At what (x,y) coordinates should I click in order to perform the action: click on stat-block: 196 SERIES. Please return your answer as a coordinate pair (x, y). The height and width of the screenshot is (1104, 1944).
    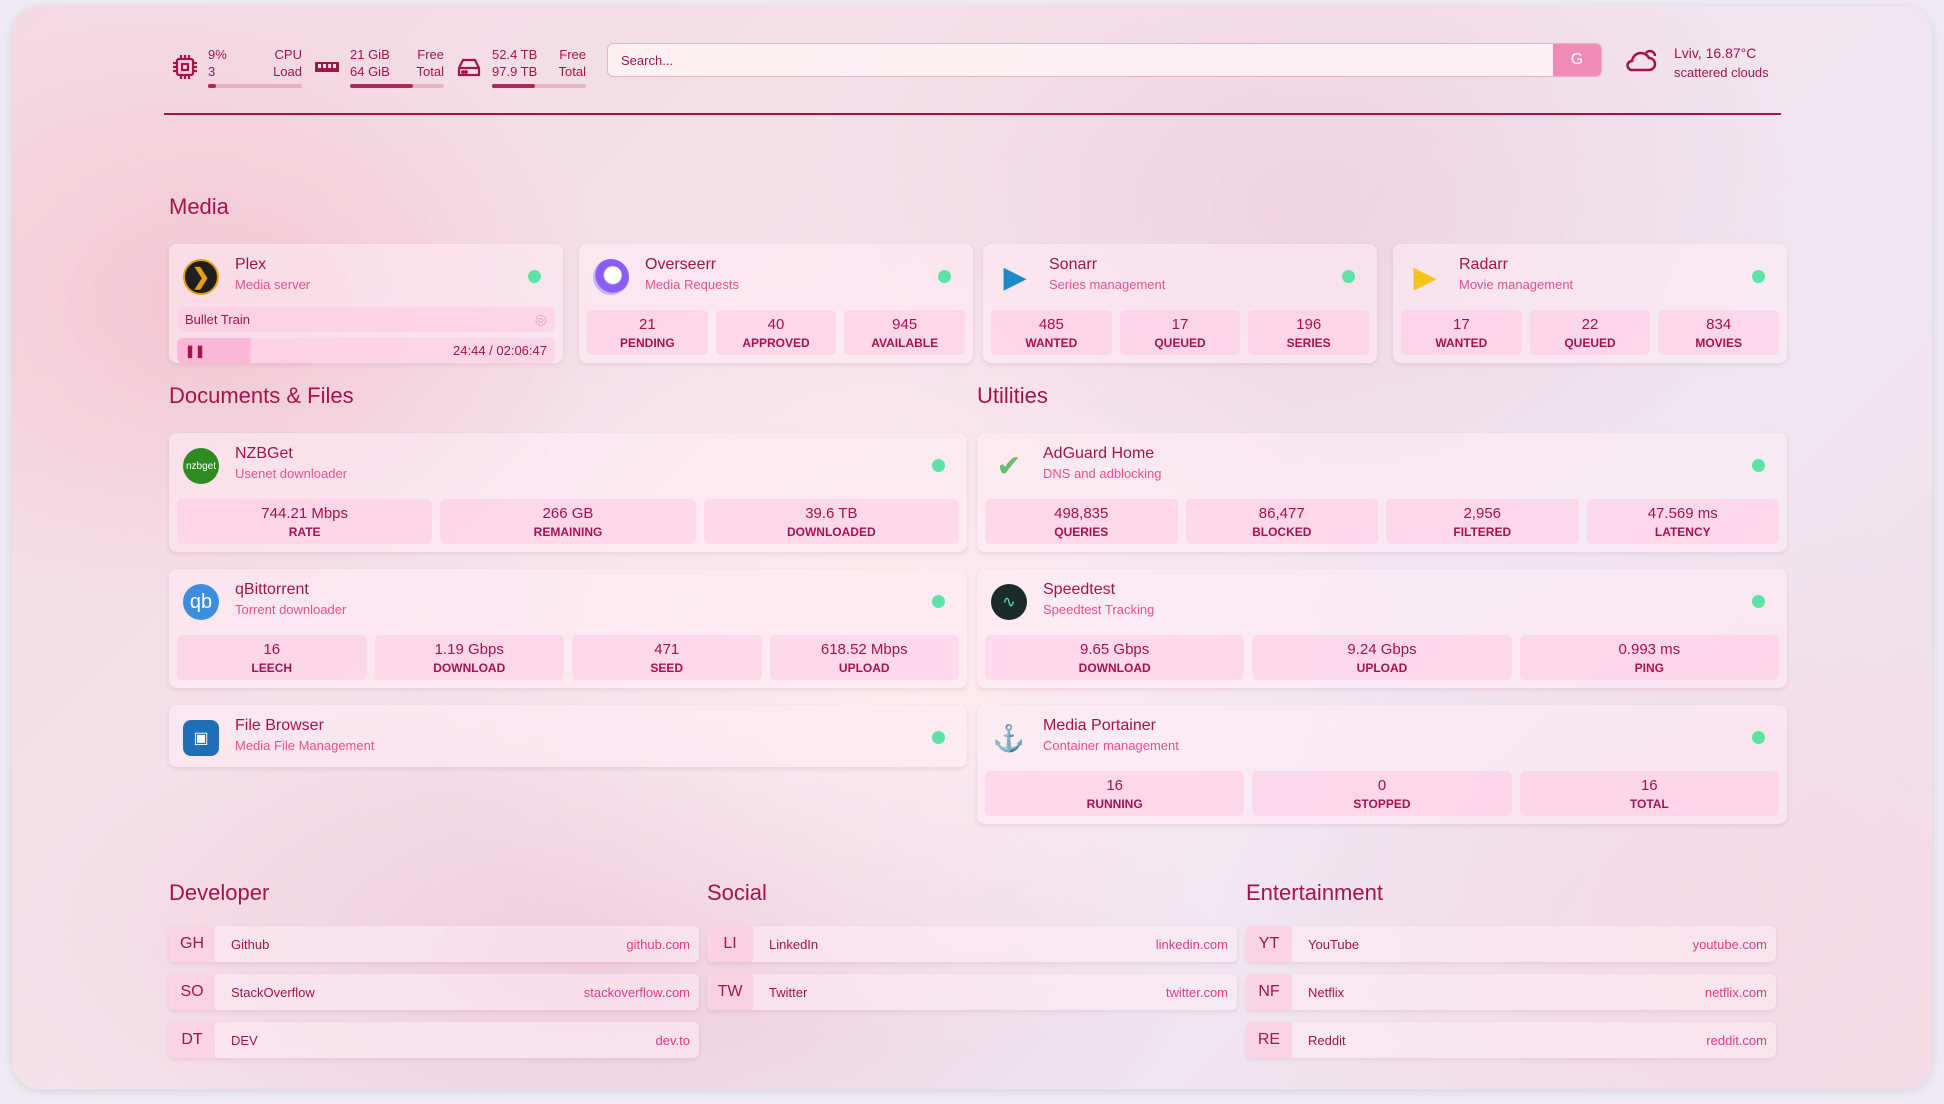
    Looking at the image, I should click on (1309, 332).